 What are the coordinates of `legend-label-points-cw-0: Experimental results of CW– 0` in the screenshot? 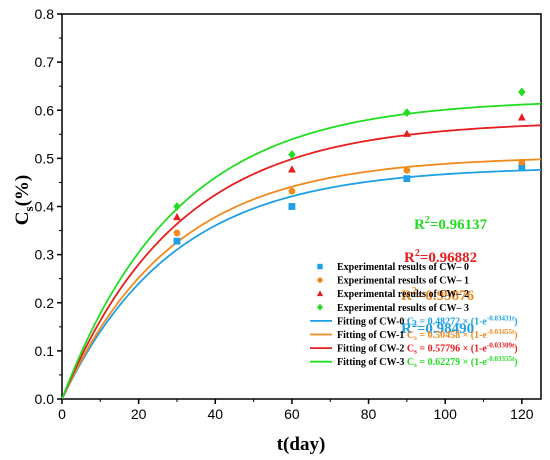 It's located at (403, 267).